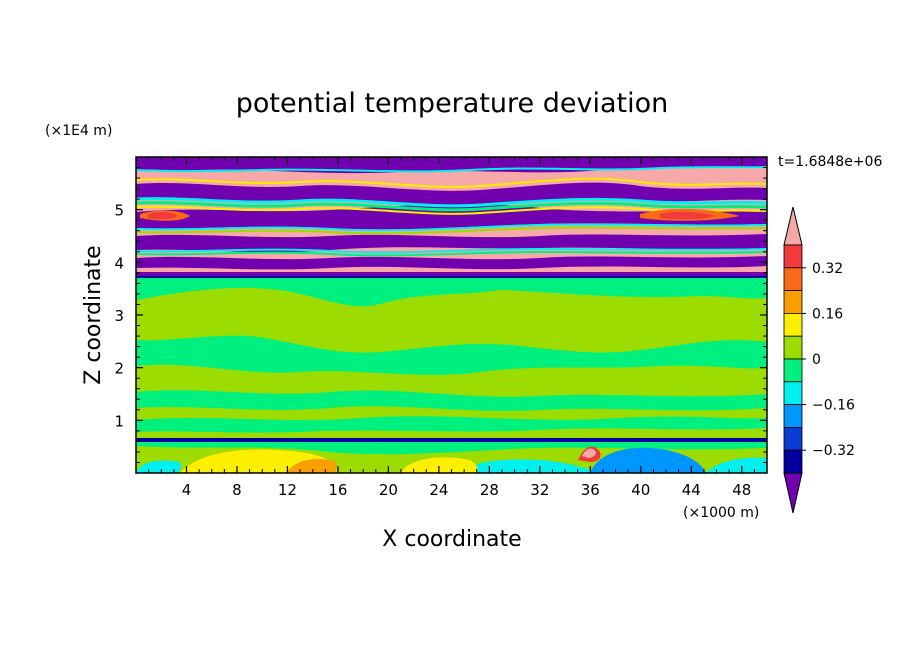  Describe the element at coordinates (816, 360) in the screenshot. I see `colorbar-tick-label: 0` at that location.